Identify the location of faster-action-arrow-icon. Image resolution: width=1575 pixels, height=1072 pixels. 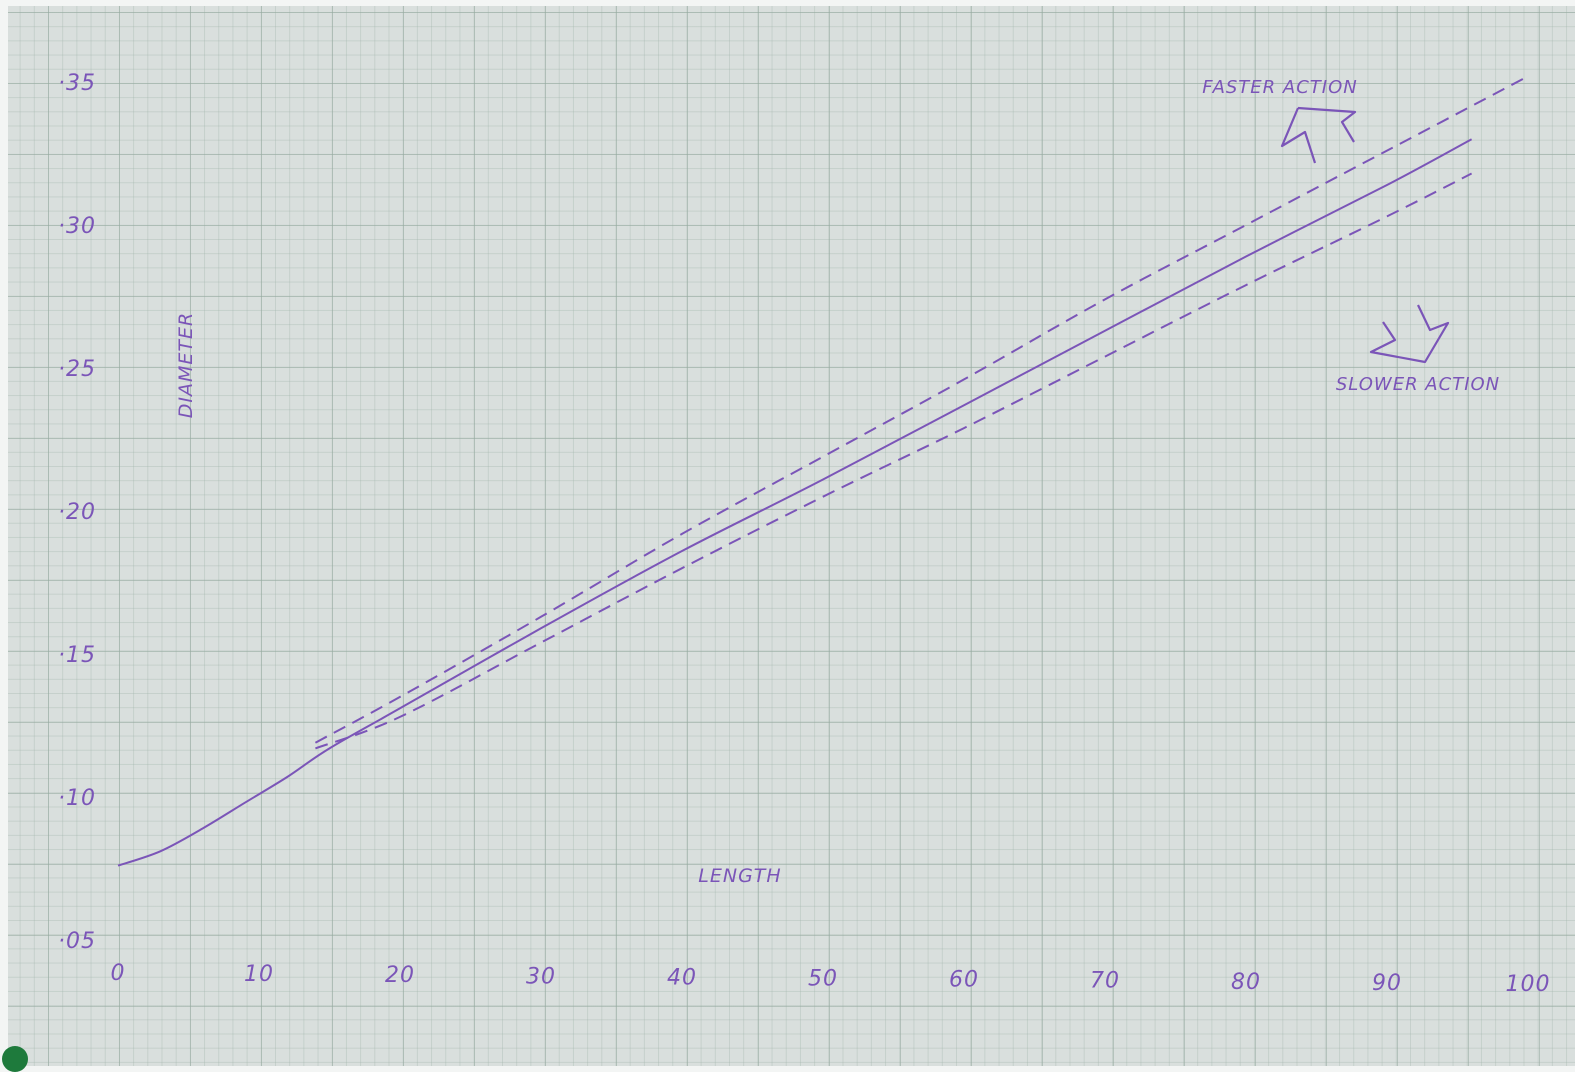
(1318, 135).